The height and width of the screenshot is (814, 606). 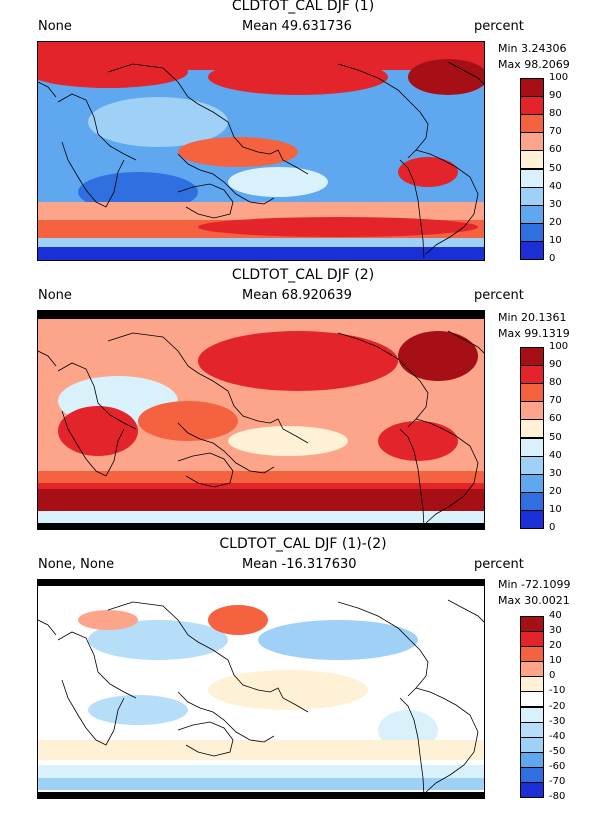 I want to click on colorbar-tick-label: 20, so click(x=555, y=491).